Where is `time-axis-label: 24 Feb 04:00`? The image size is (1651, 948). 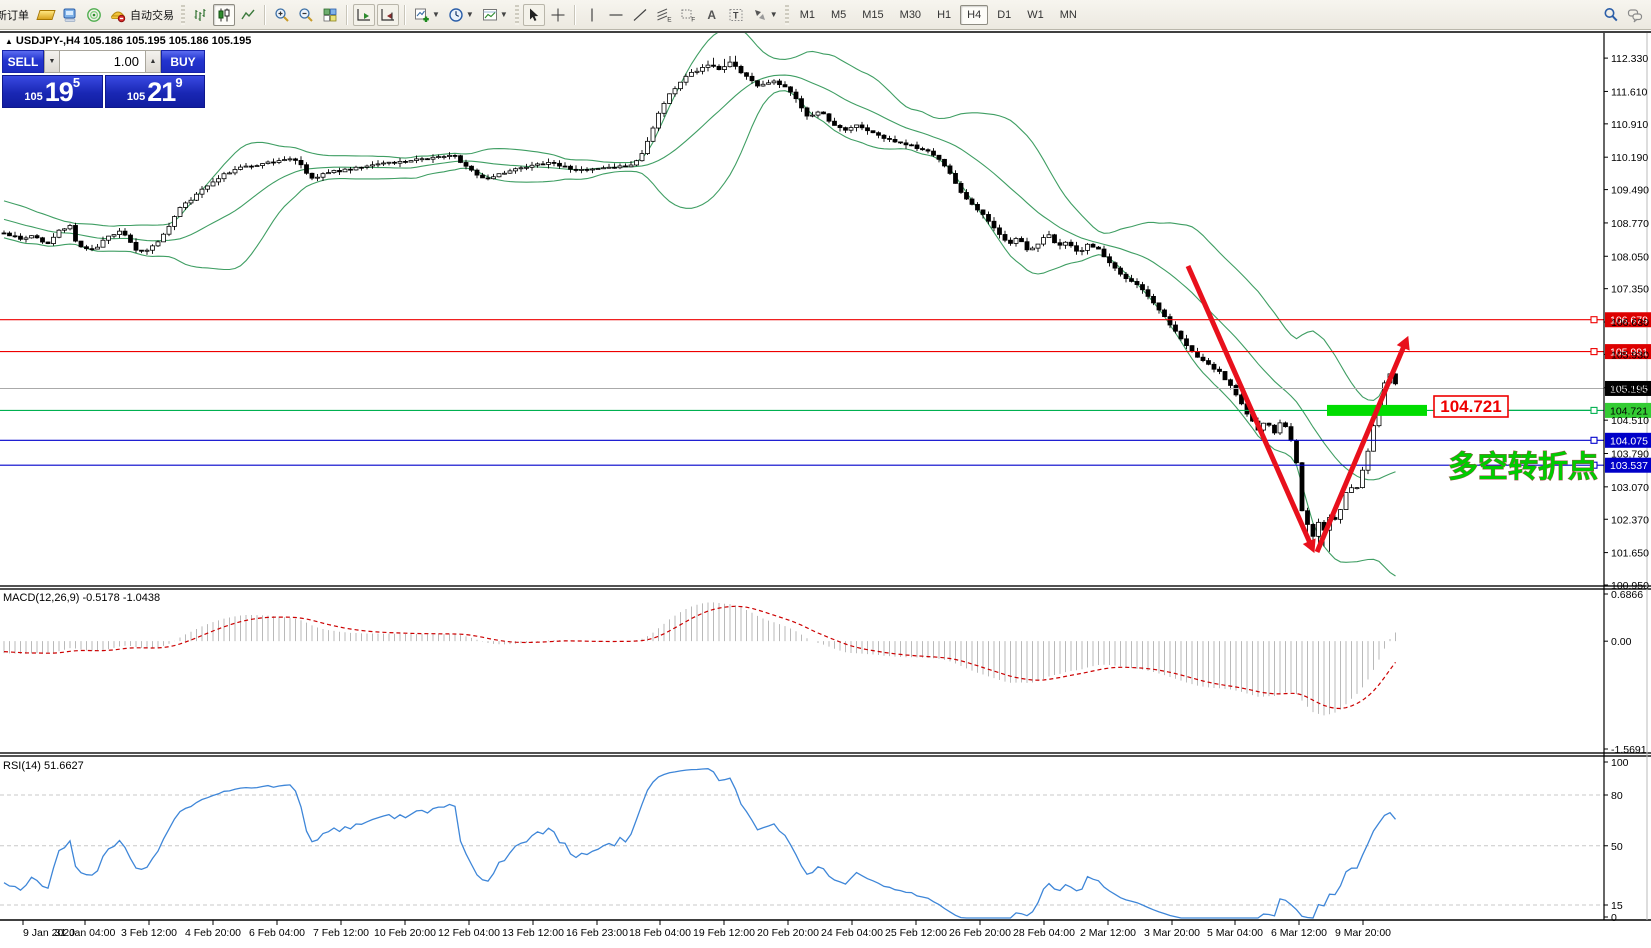 time-axis-label: 24 Feb 04:00 is located at coordinates (852, 933).